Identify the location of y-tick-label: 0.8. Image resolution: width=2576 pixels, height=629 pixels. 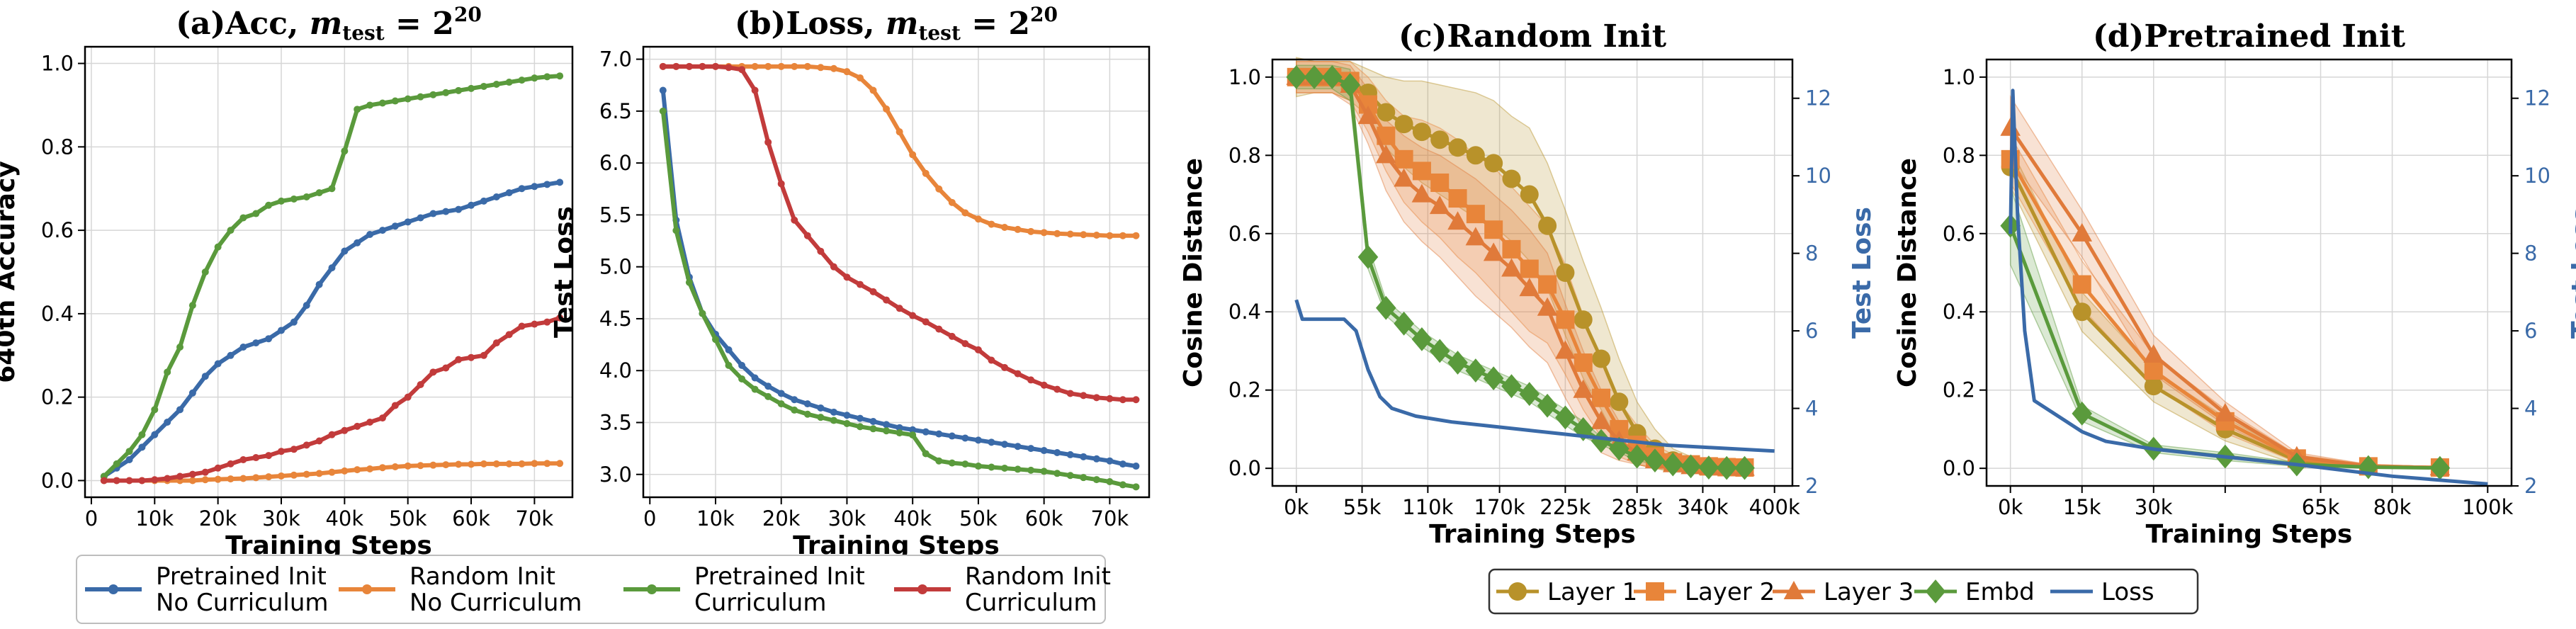
(1959, 155).